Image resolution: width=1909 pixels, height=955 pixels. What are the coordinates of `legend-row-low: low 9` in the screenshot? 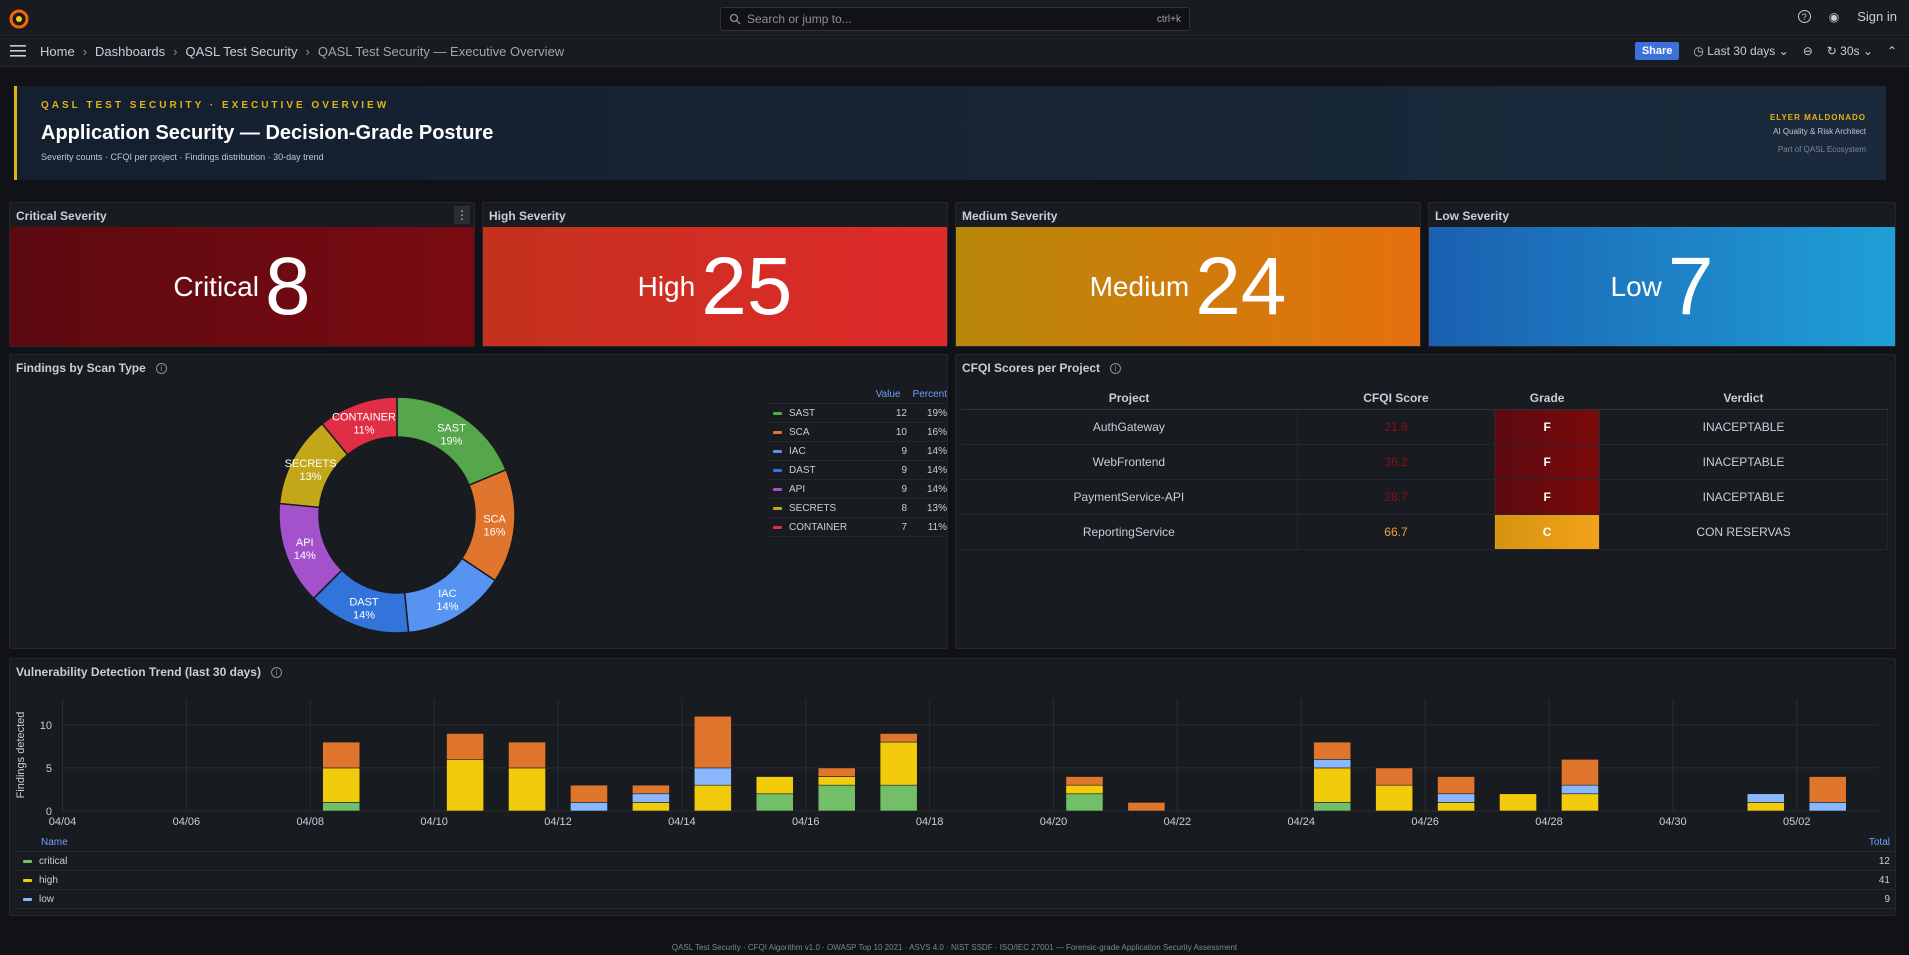 It's located at (956, 899).